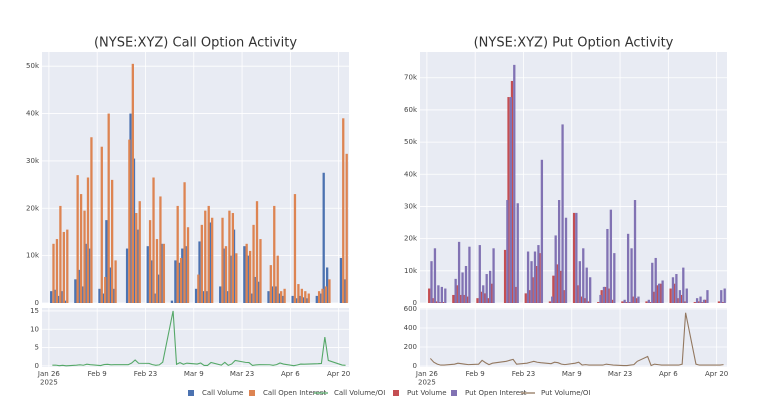 The image size is (768, 410). What do you see at coordinates (426, 378) in the screenshot?
I see `x-tick-label: Jan 26 2025` at bounding box center [426, 378].